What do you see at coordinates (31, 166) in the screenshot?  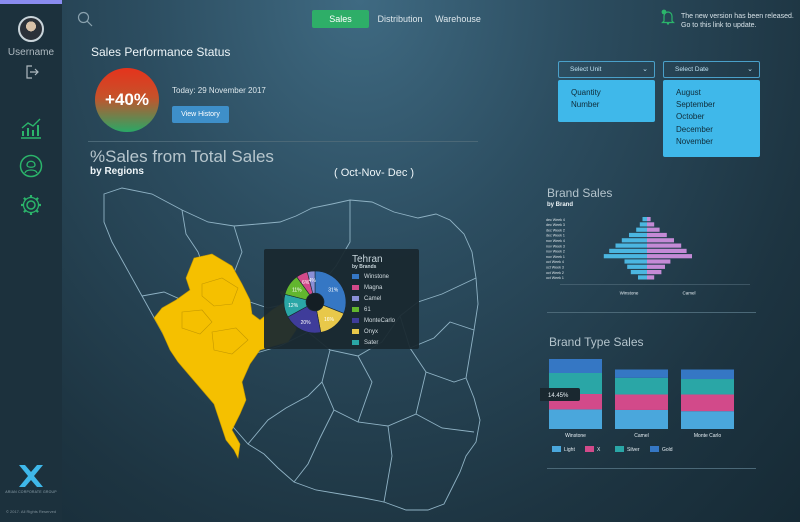 I see `user-circle-icon` at bounding box center [31, 166].